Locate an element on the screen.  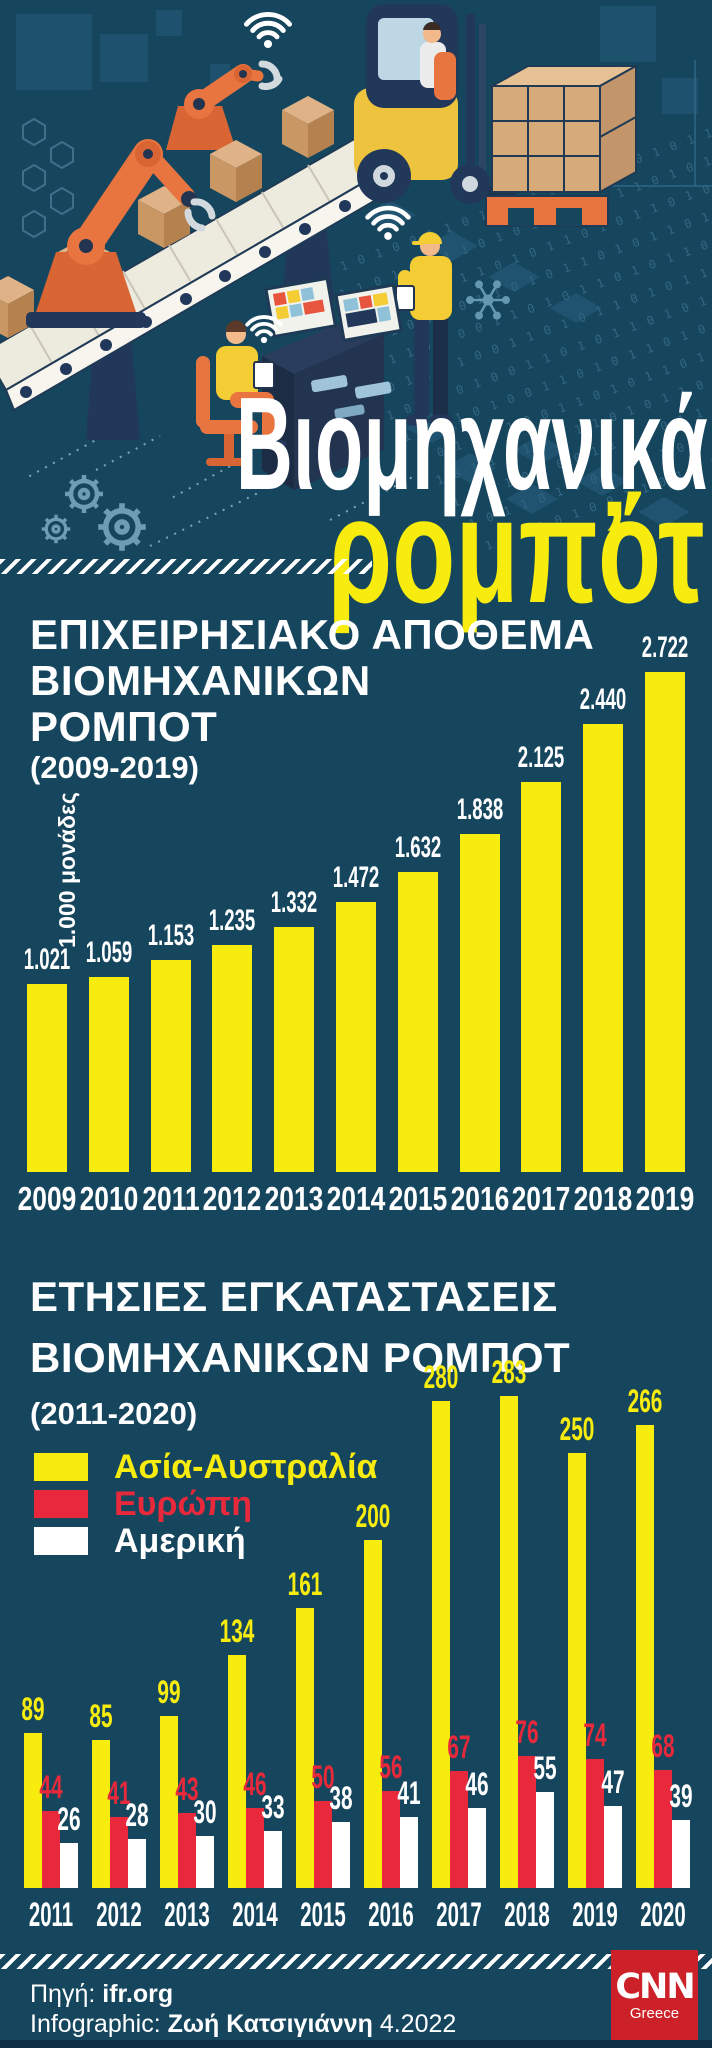
chart2-x-tick: 2014 is located at coordinates (255, 1915).